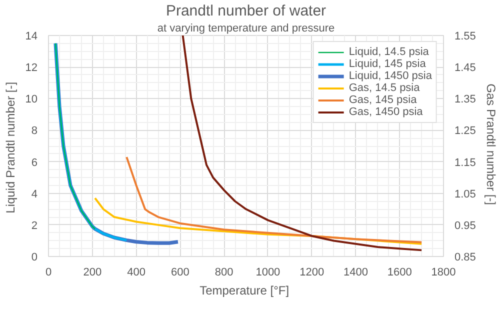 This screenshot has width=500, height=312. I want to click on y-axis-title: Liquid Prandtl number [-], so click(10, 148).